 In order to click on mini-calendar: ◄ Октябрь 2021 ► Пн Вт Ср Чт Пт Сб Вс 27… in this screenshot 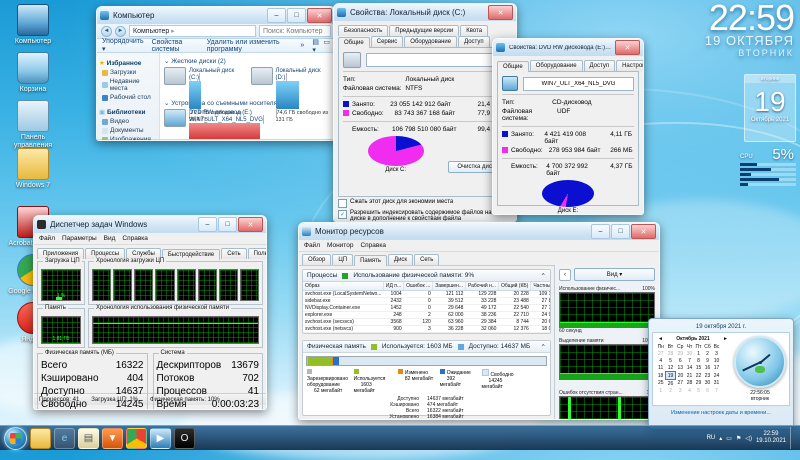, I will do `click(693, 369)`.